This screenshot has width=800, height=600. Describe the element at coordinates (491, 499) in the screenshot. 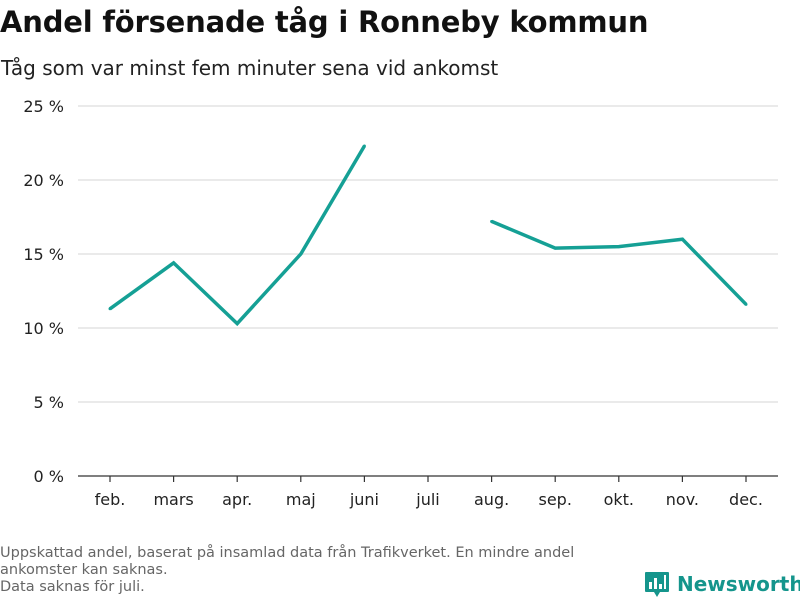

I see `x-tick-label: aug.` at that location.